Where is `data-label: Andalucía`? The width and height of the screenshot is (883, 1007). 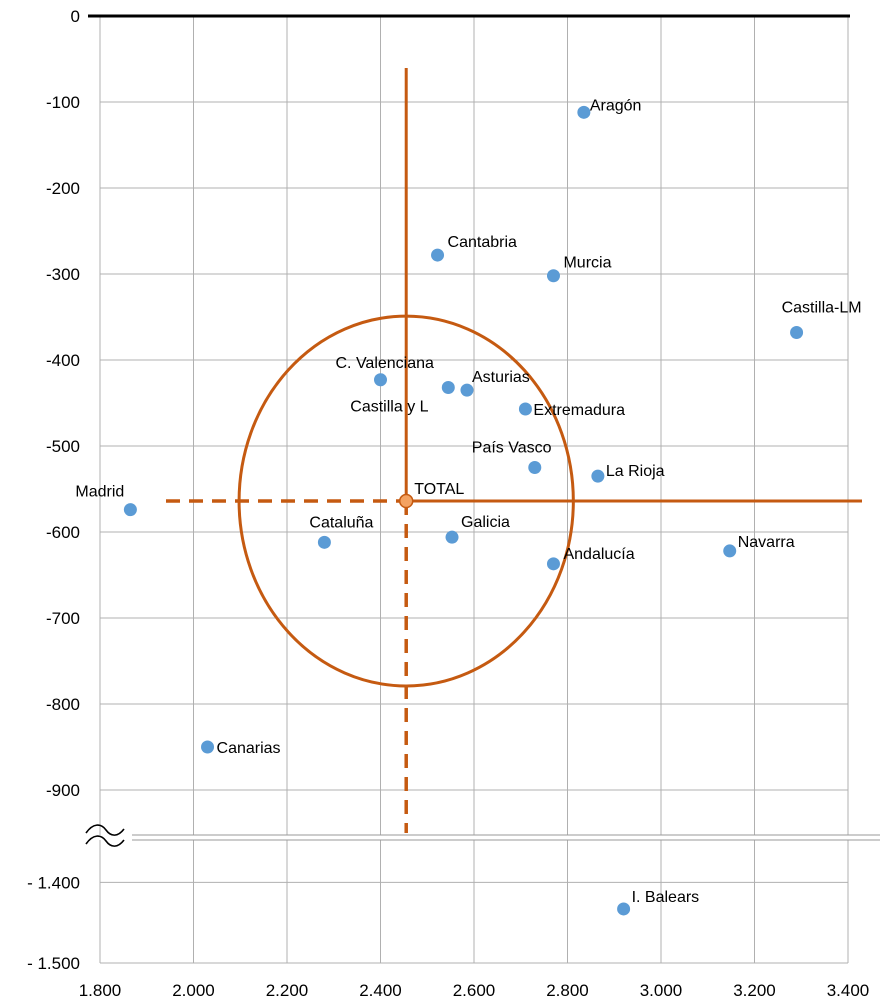 data-label: Andalucía is located at coordinates (598, 554).